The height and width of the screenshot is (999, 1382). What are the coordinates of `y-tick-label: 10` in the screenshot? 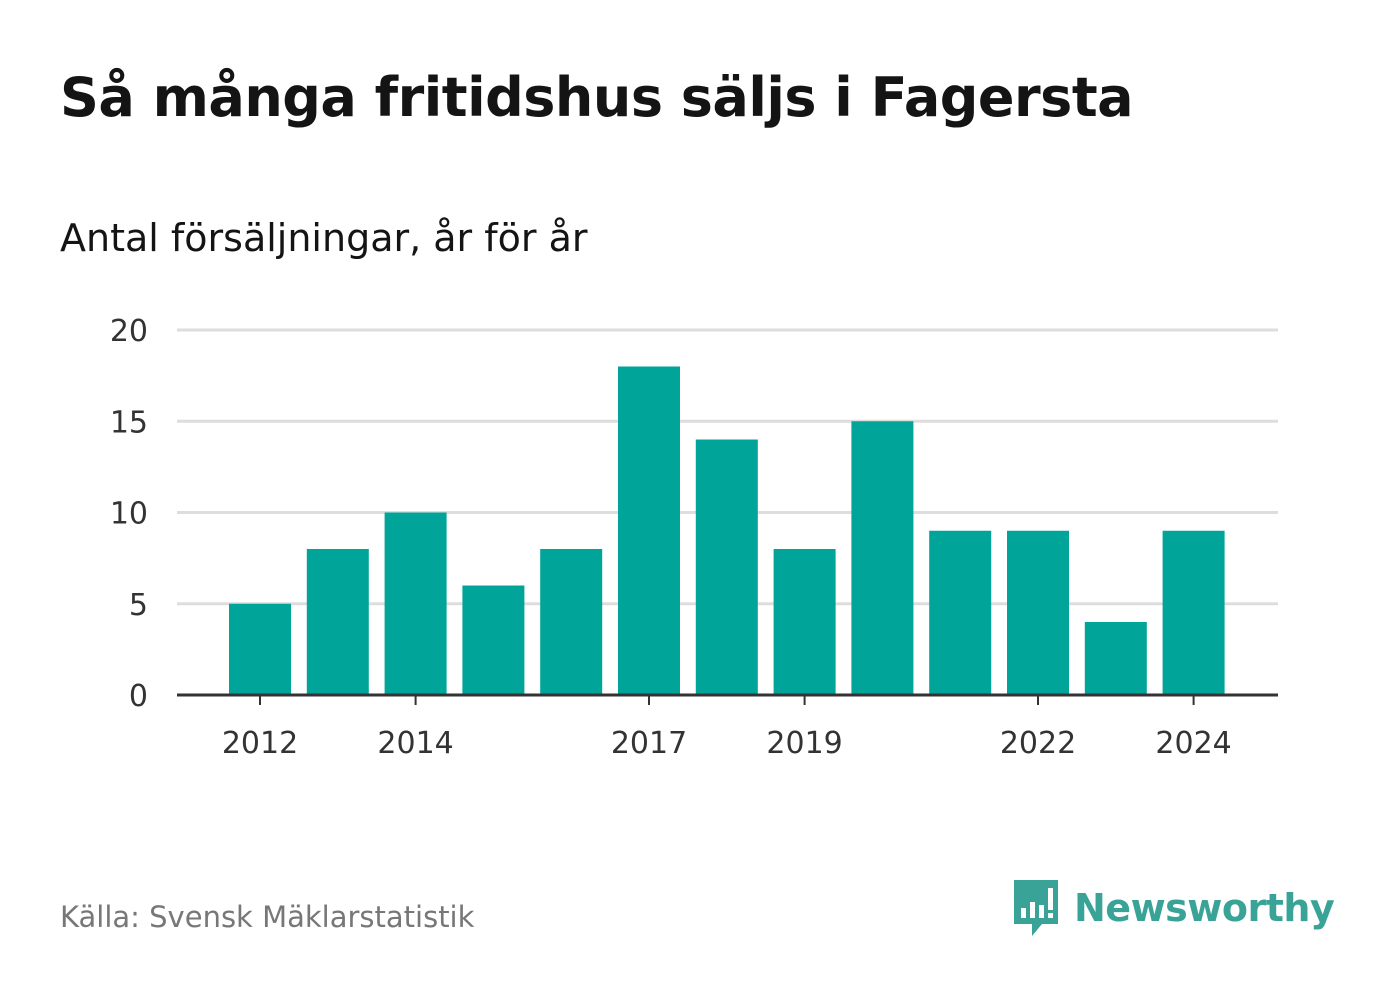 It's located at (129, 514).